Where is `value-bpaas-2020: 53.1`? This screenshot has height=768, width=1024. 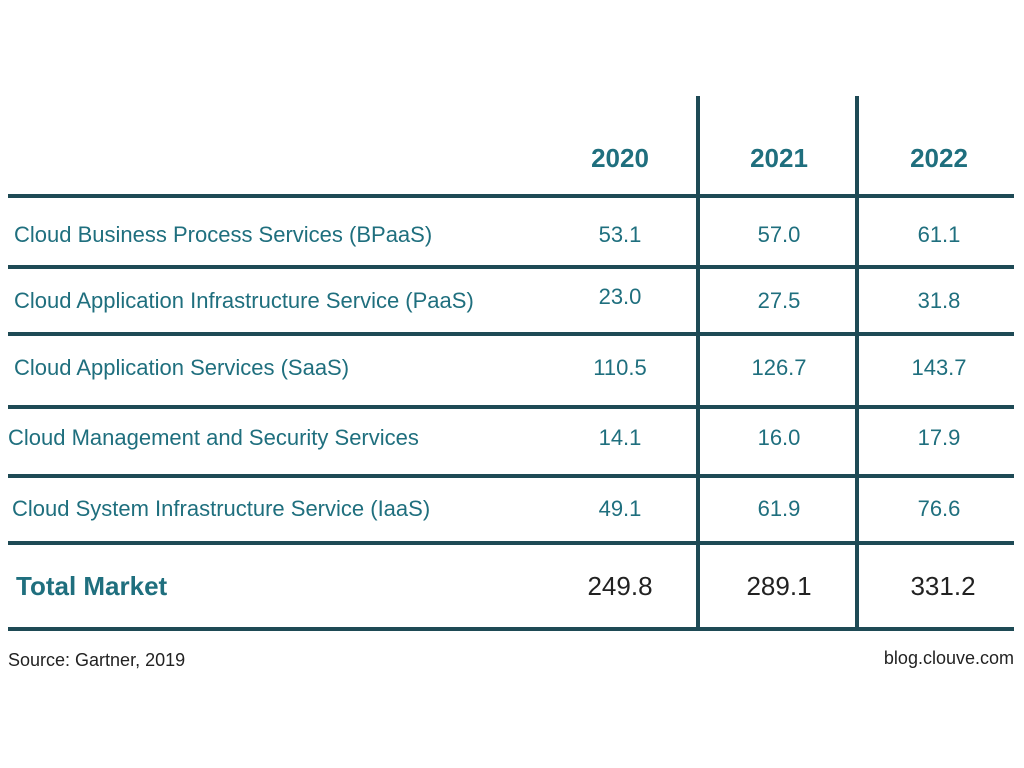
value-bpaas-2020: 53.1 is located at coordinates (620, 234).